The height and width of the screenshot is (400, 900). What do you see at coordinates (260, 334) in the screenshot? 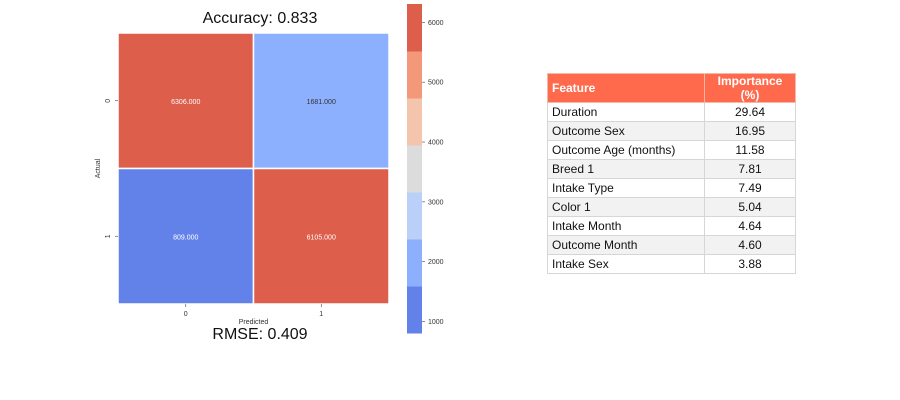
I see `chart-subtitle-rmse: RMSE: 0.409` at bounding box center [260, 334].